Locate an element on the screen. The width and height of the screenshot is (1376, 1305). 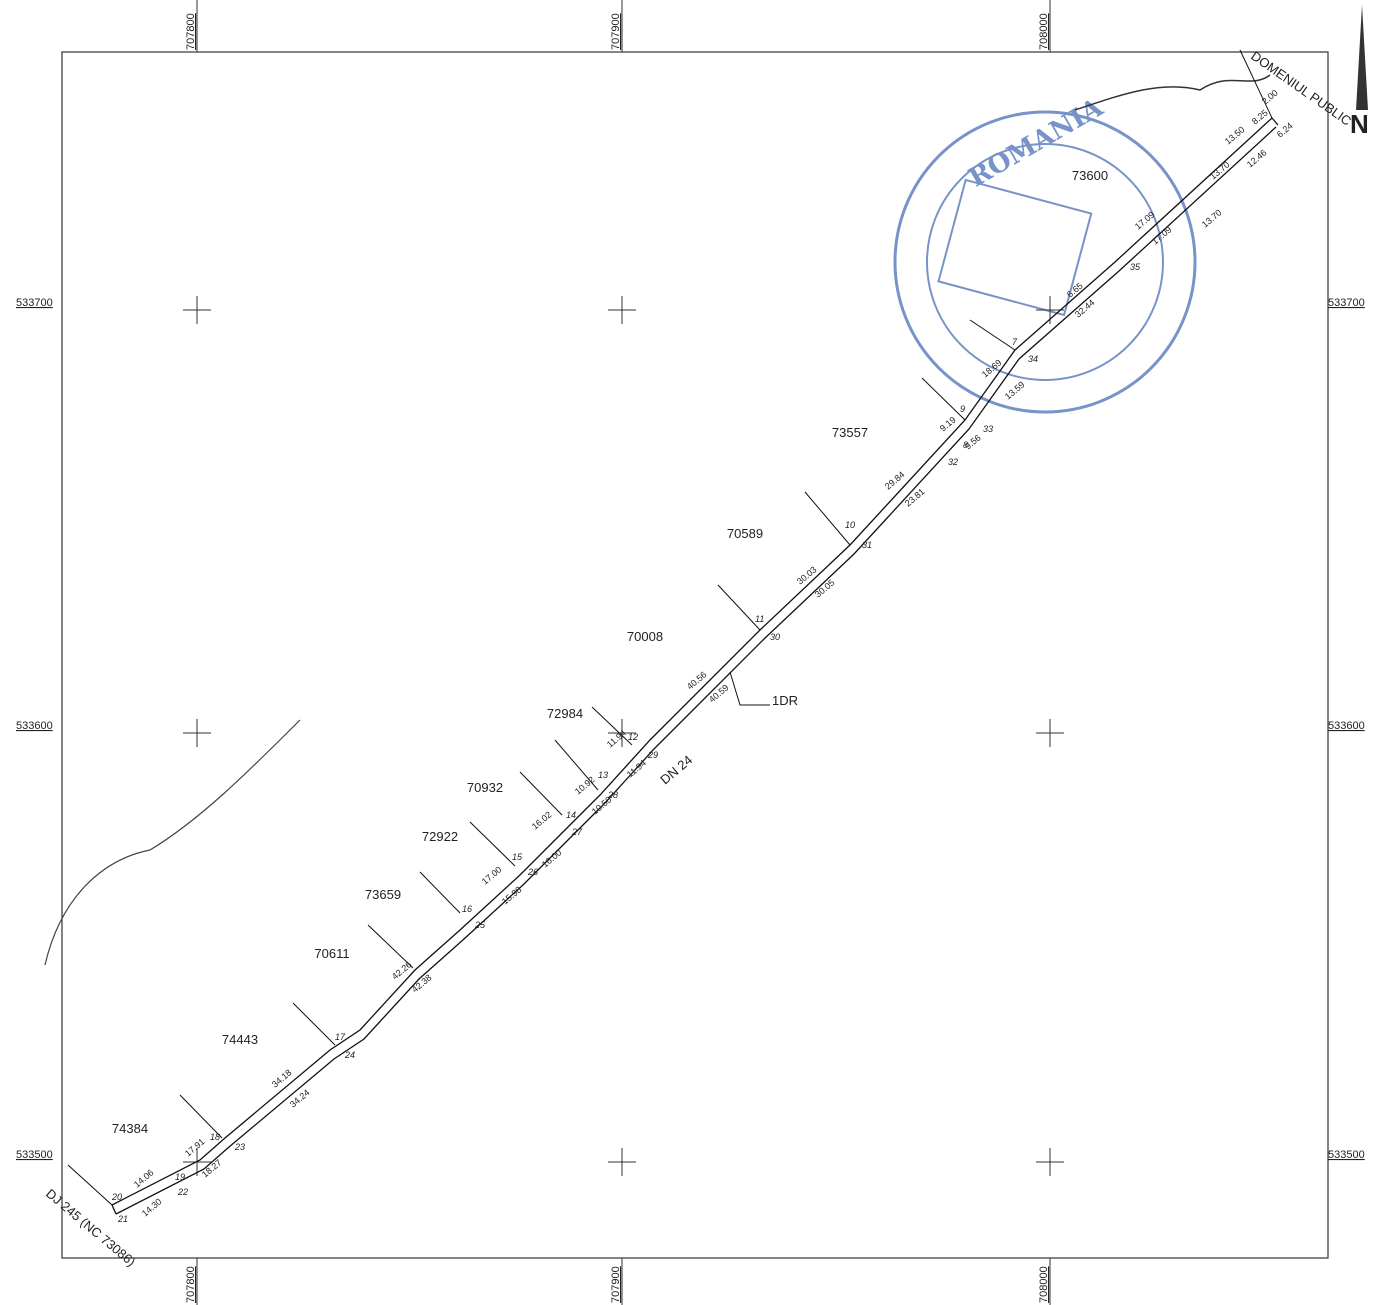
point-number: 26 is located at coordinates (532, 872).